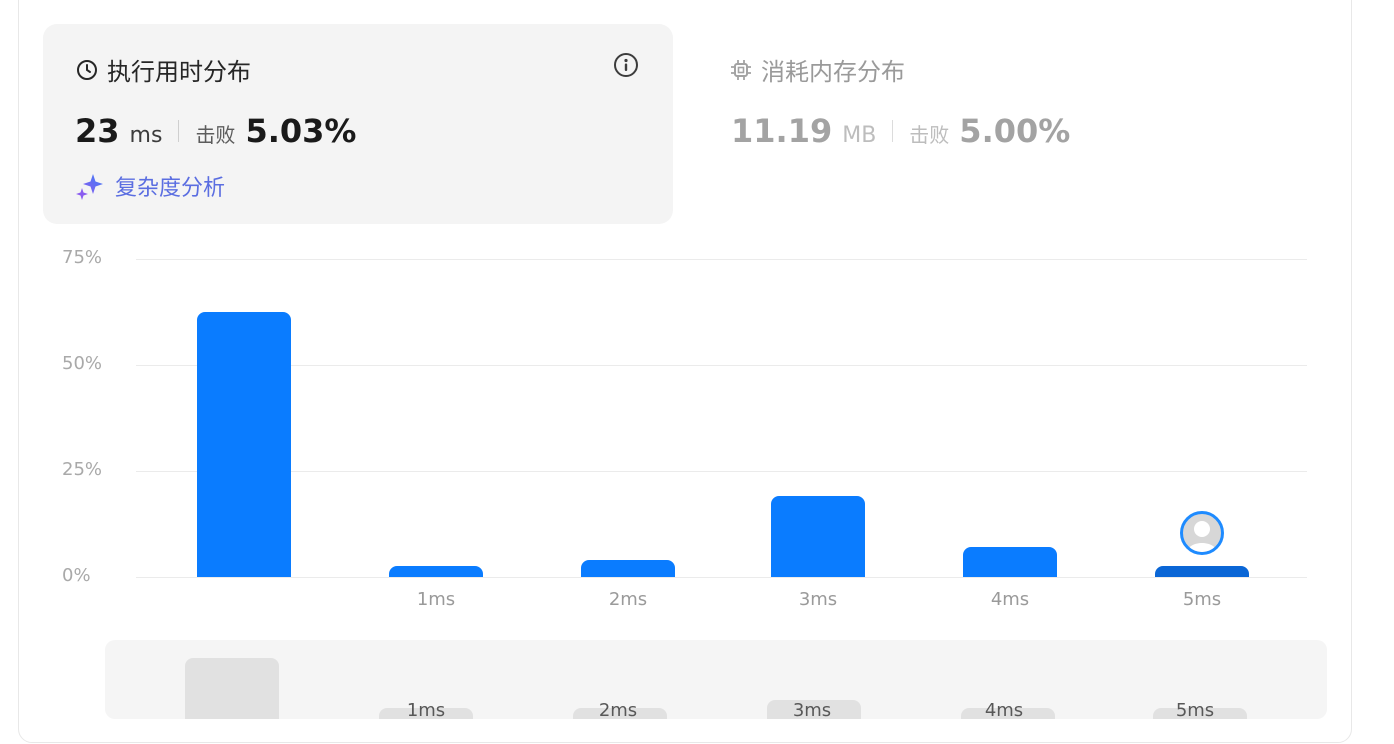 This screenshot has height=744, width=1394. I want to click on runtime-beat-percent: 5.03%, so click(301, 131).